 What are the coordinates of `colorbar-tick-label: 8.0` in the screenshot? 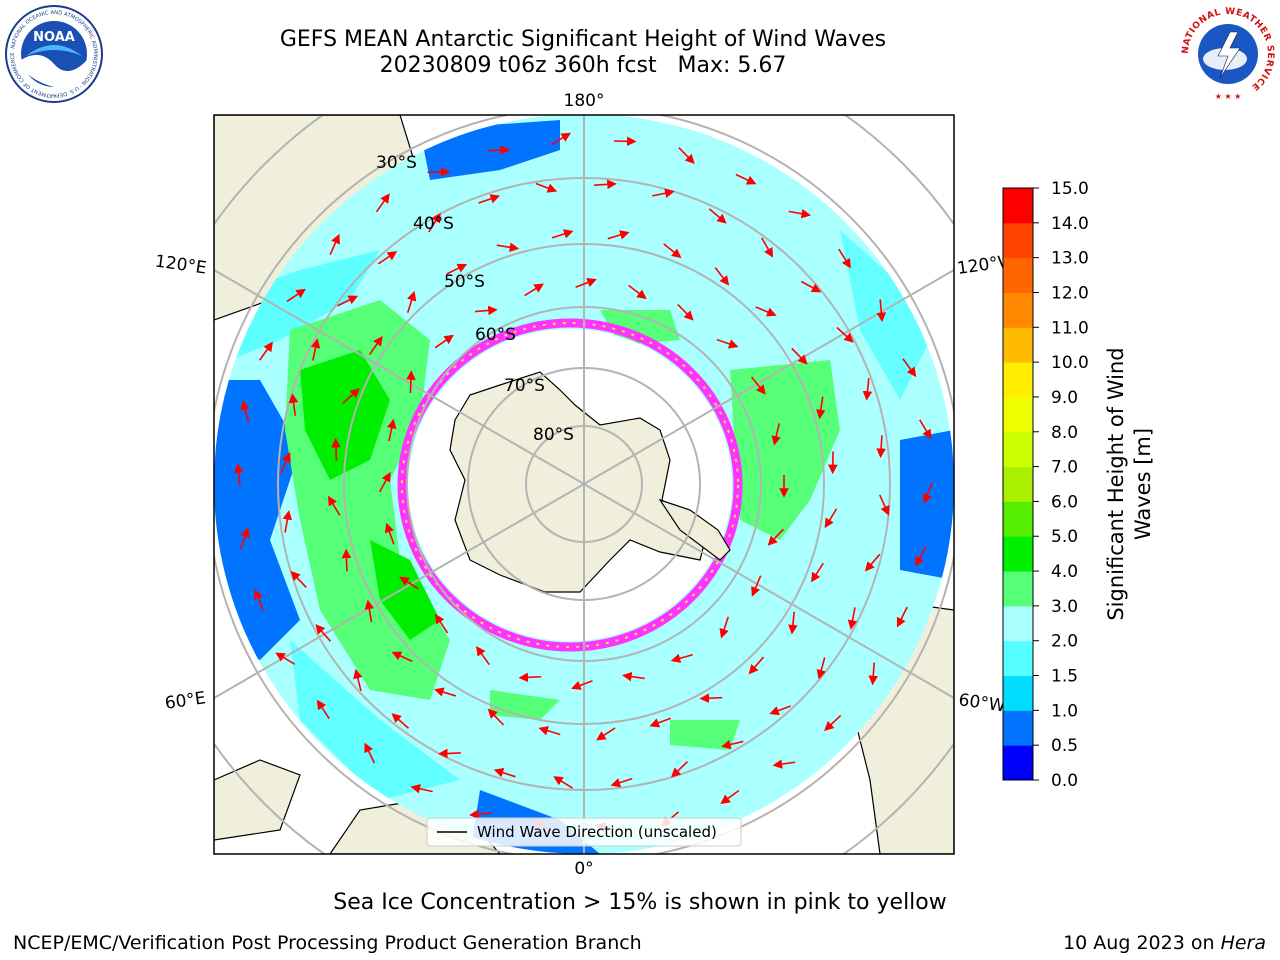 It's located at (1064, 433).